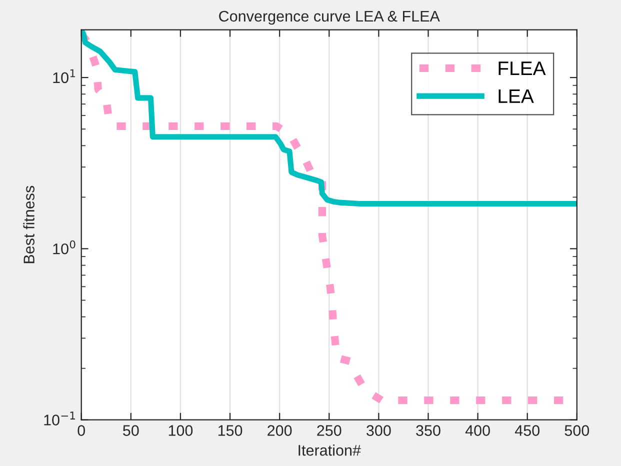 Image resolution: width=621 pixels, height=466 pixels. I want to click on y-tick-label: 10$^{1}$, so click(64, 76).